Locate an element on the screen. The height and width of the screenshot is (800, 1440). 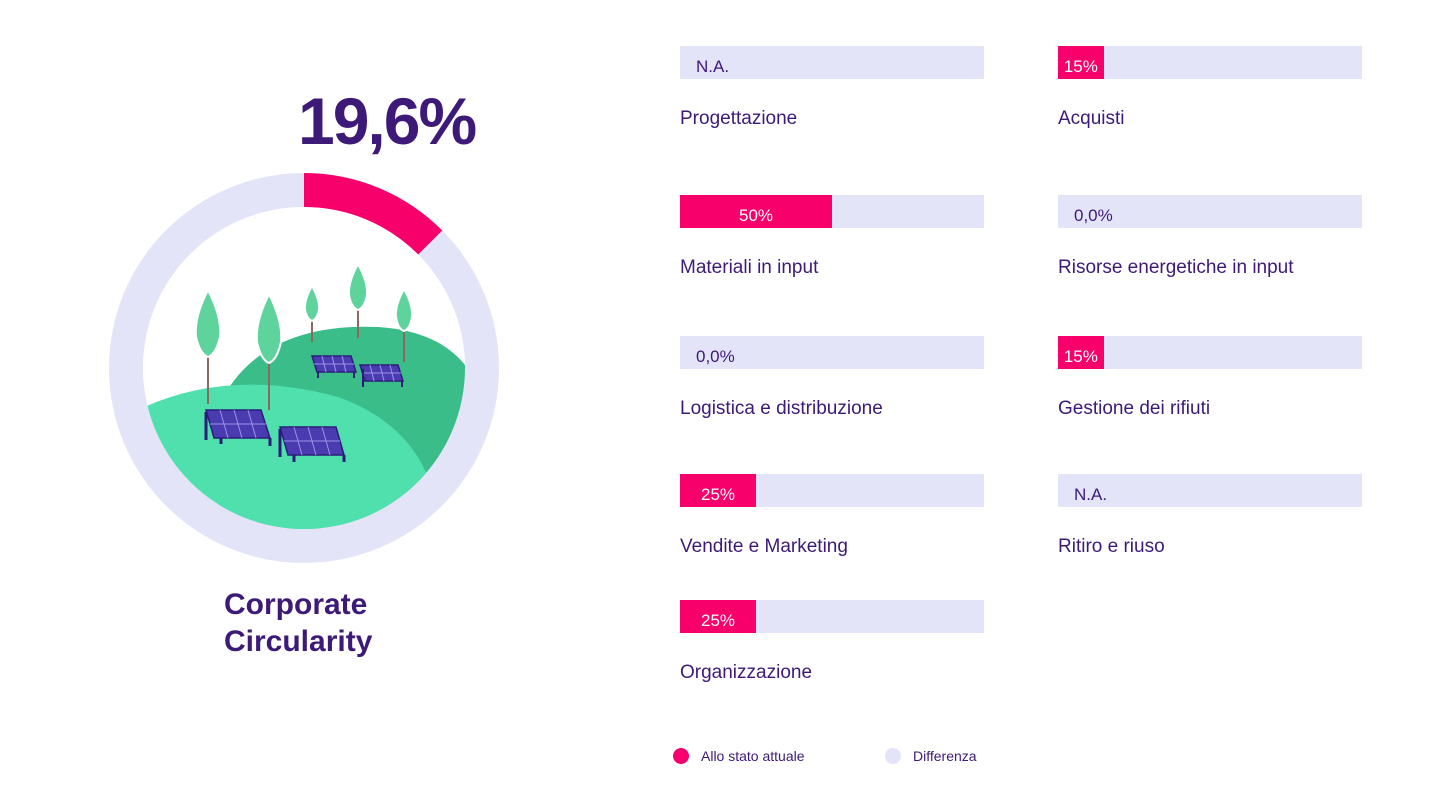
metric-category-label: Risorse energetiche in input is located at coordinates (1176, 267).